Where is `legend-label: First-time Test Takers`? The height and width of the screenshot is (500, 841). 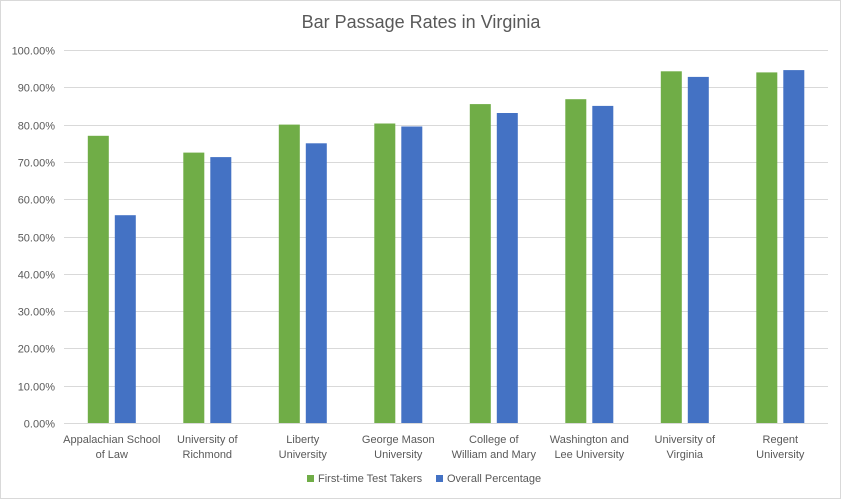
legend-label: First-time Test Takers is located at coordinates (370, 479).